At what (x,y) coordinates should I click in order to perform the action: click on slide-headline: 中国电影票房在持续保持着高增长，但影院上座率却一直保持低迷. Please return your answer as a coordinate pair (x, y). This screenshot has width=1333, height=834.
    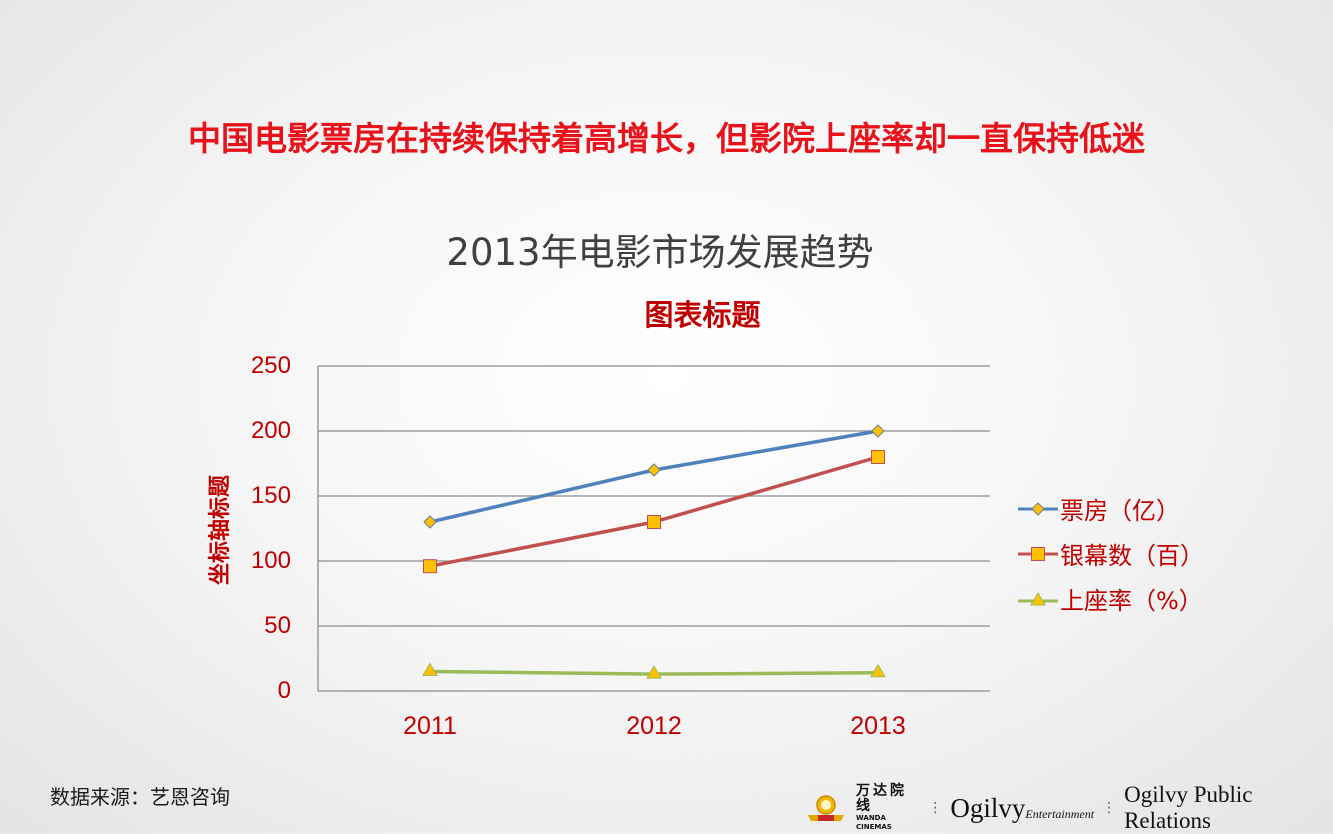
    Looking at the image, I should click on (666, 138).